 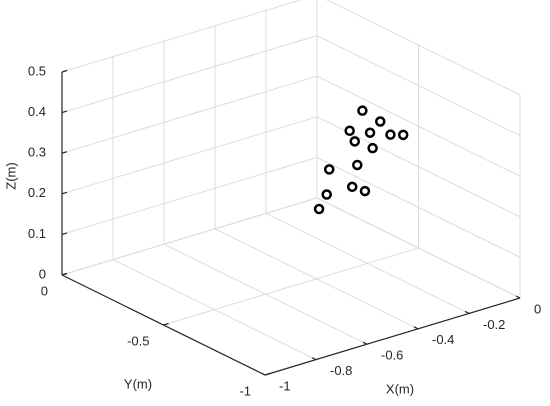 I want to click on x-axis-label: X(m), so click(x=400, y=388).